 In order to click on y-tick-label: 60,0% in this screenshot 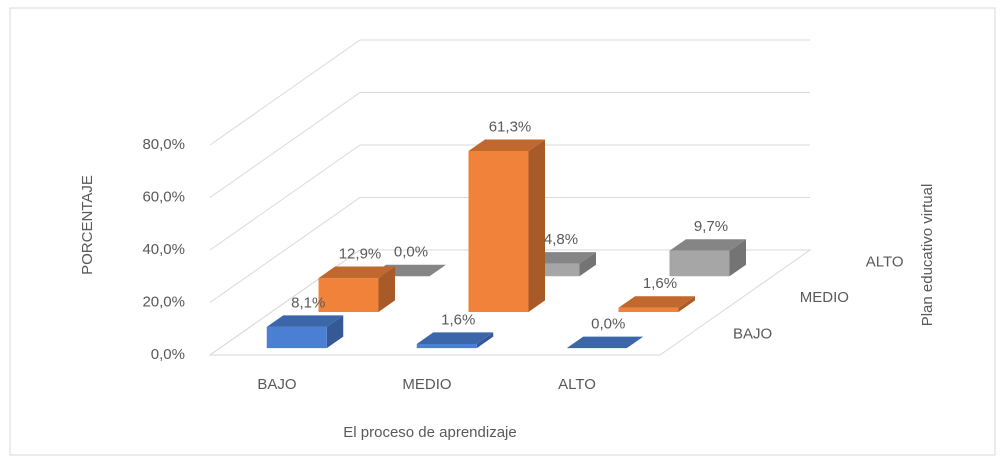, I will do `click(163, 196)`.